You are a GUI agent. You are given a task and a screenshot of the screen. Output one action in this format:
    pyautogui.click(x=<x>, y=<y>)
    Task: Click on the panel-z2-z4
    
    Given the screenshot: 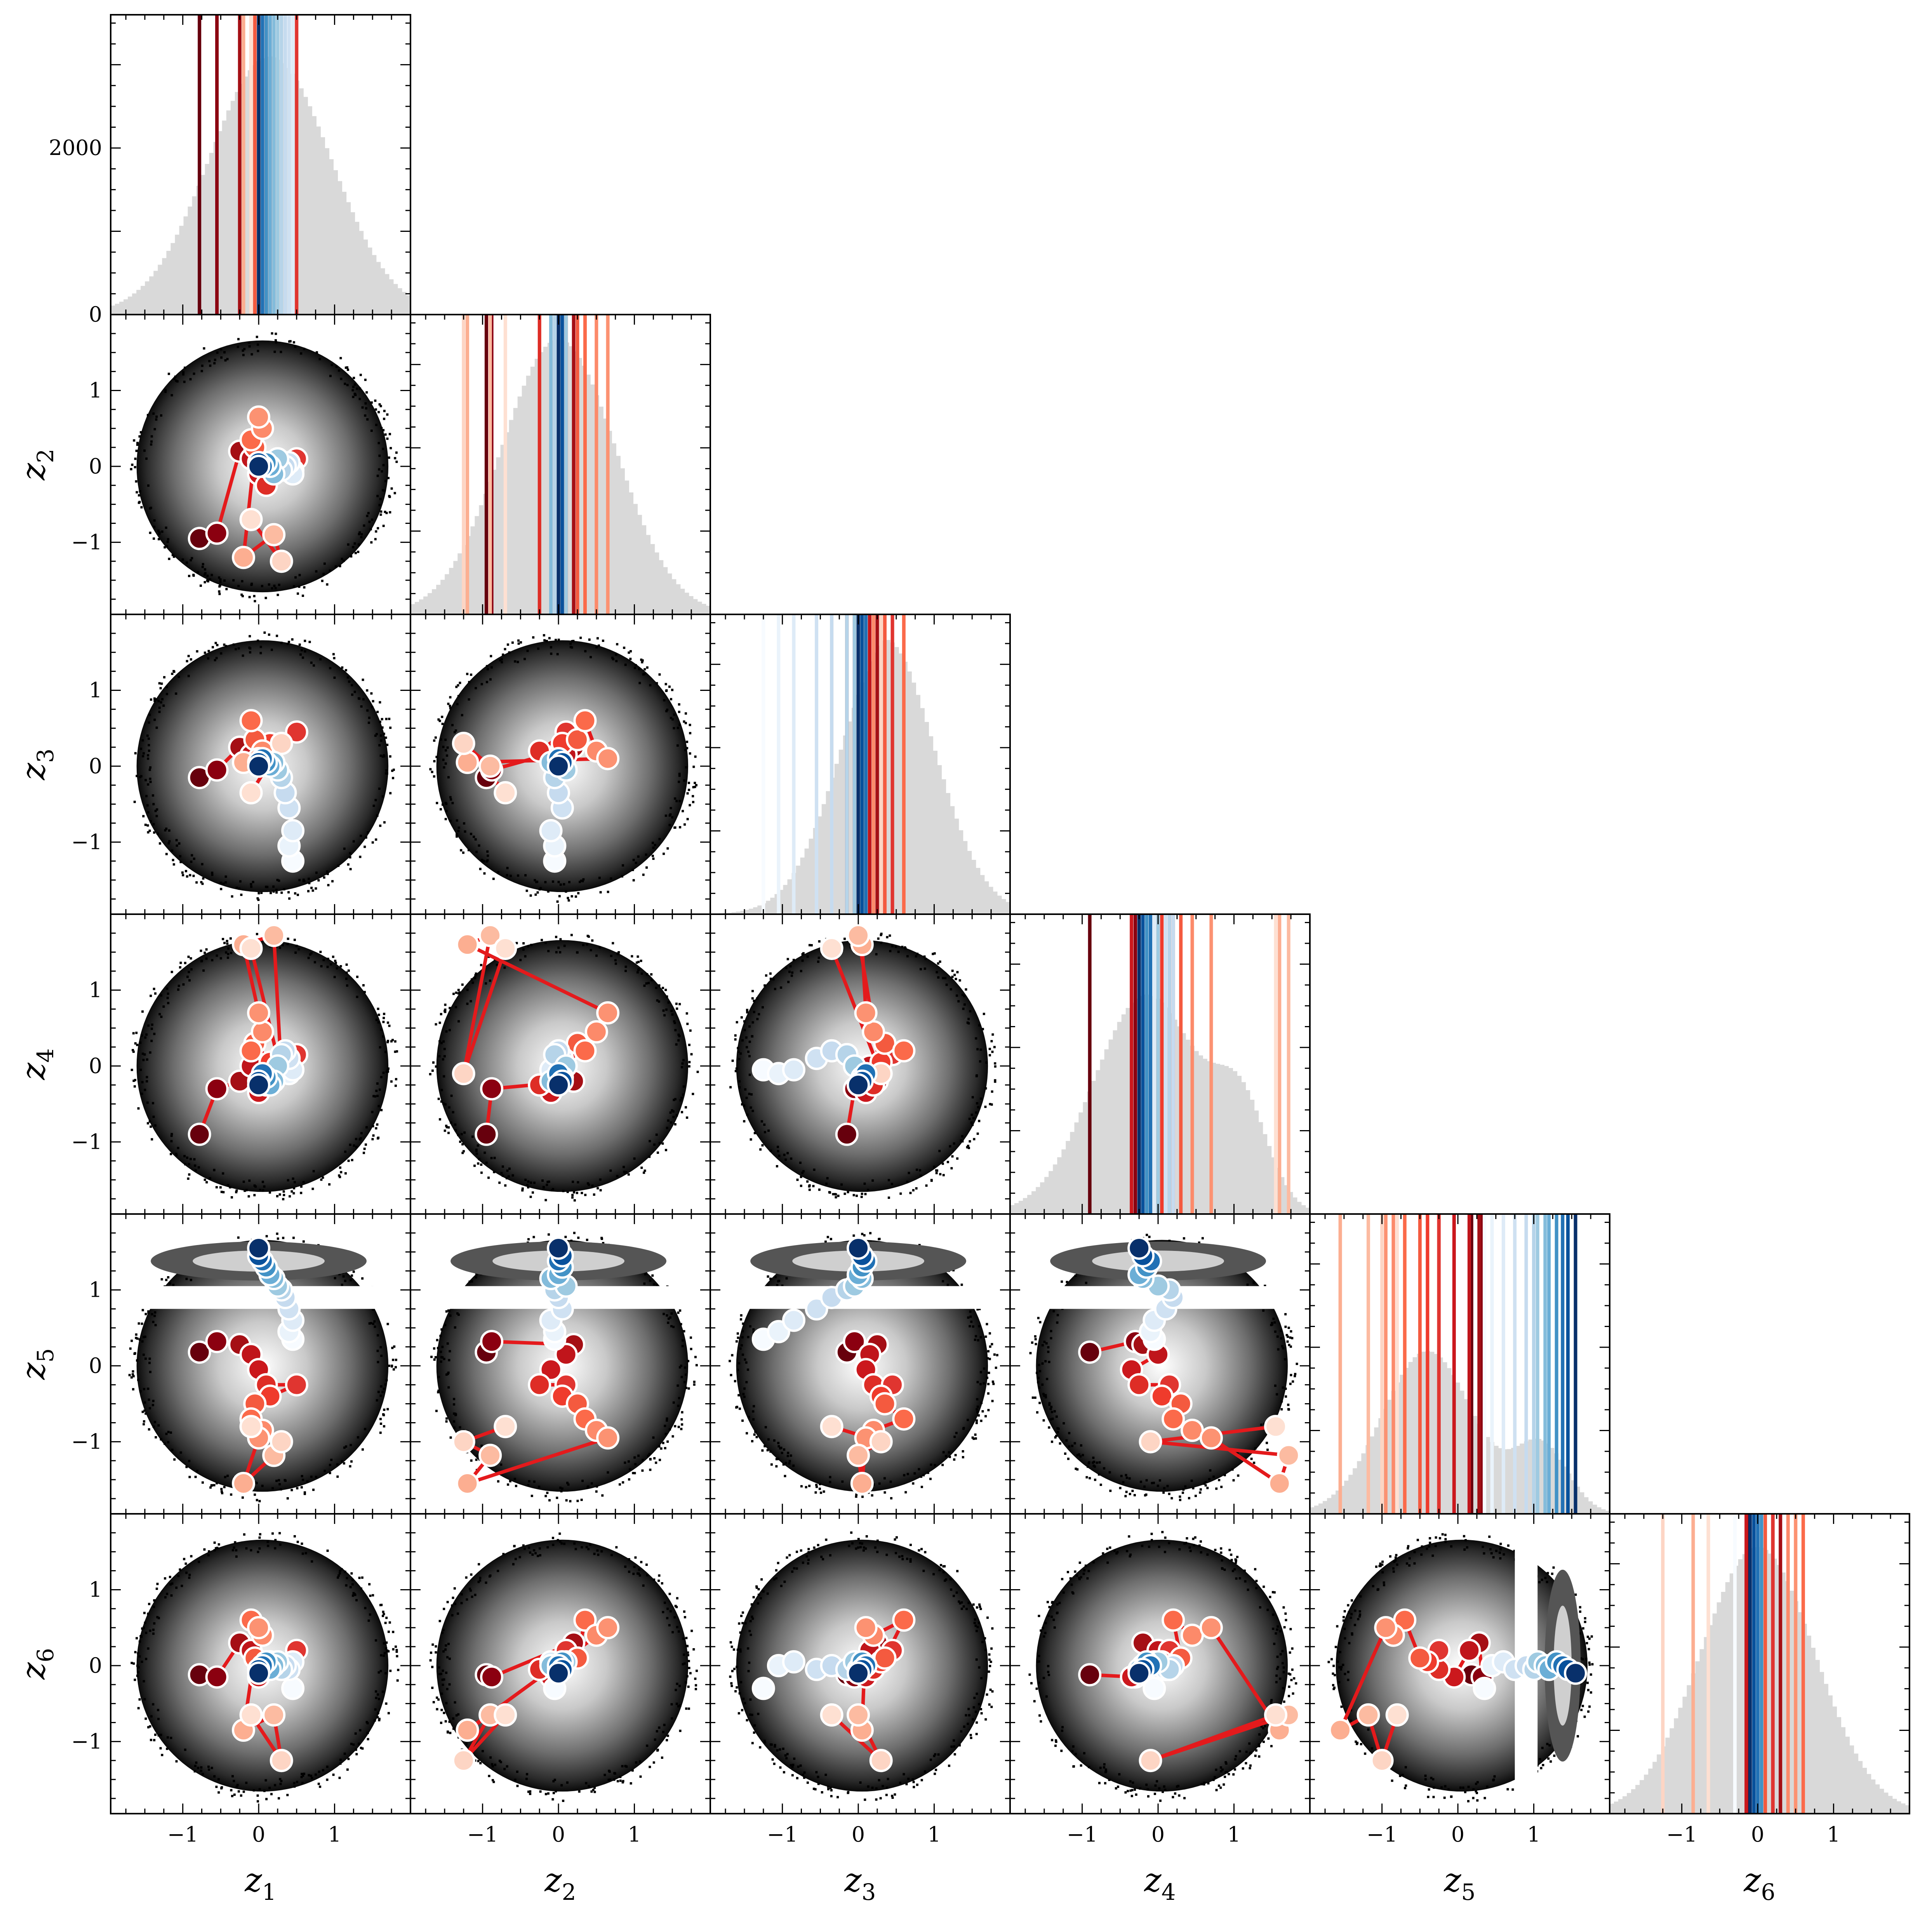 What is the action you would take?
    pyautogui.click(x=560, y=1064)
    